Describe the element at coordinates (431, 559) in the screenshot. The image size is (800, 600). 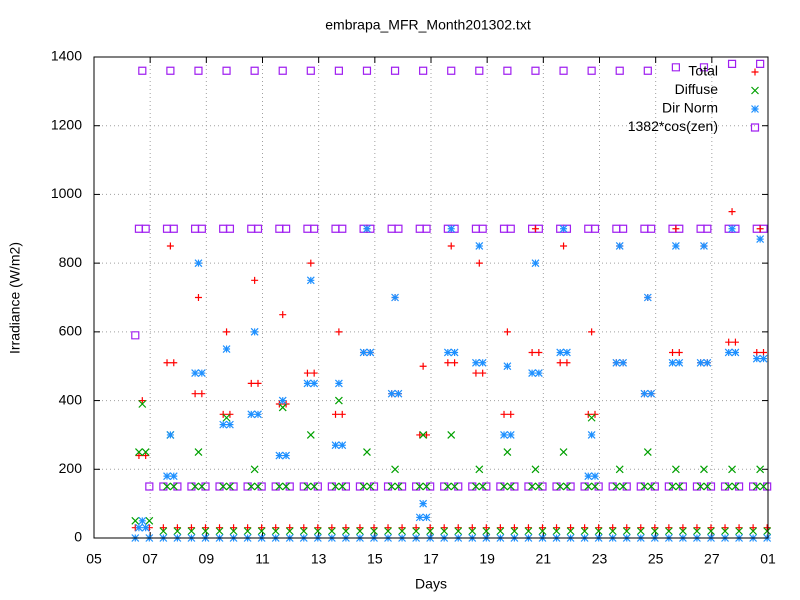
I see `x-tick-label: 17` at that location.